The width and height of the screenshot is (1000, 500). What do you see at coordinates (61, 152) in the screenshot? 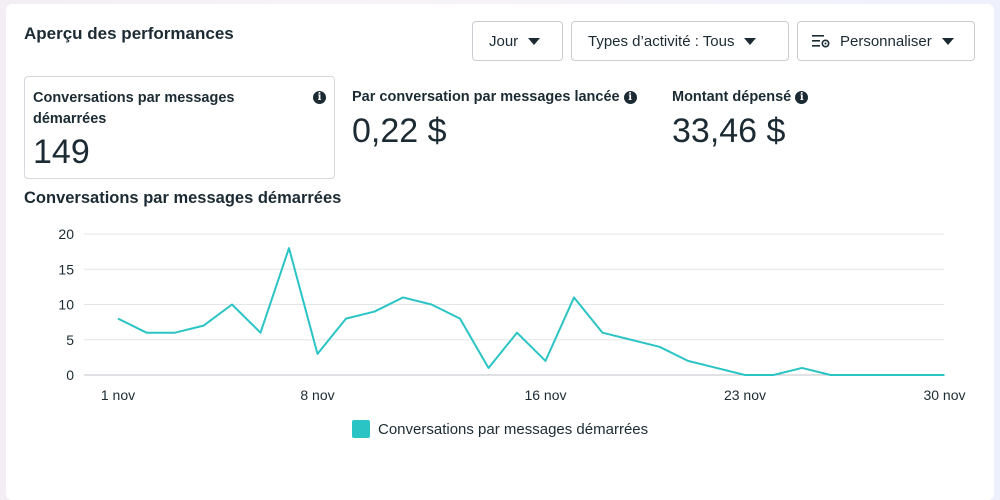
I see `metric-value: 149` at bounding box center [61, 152].